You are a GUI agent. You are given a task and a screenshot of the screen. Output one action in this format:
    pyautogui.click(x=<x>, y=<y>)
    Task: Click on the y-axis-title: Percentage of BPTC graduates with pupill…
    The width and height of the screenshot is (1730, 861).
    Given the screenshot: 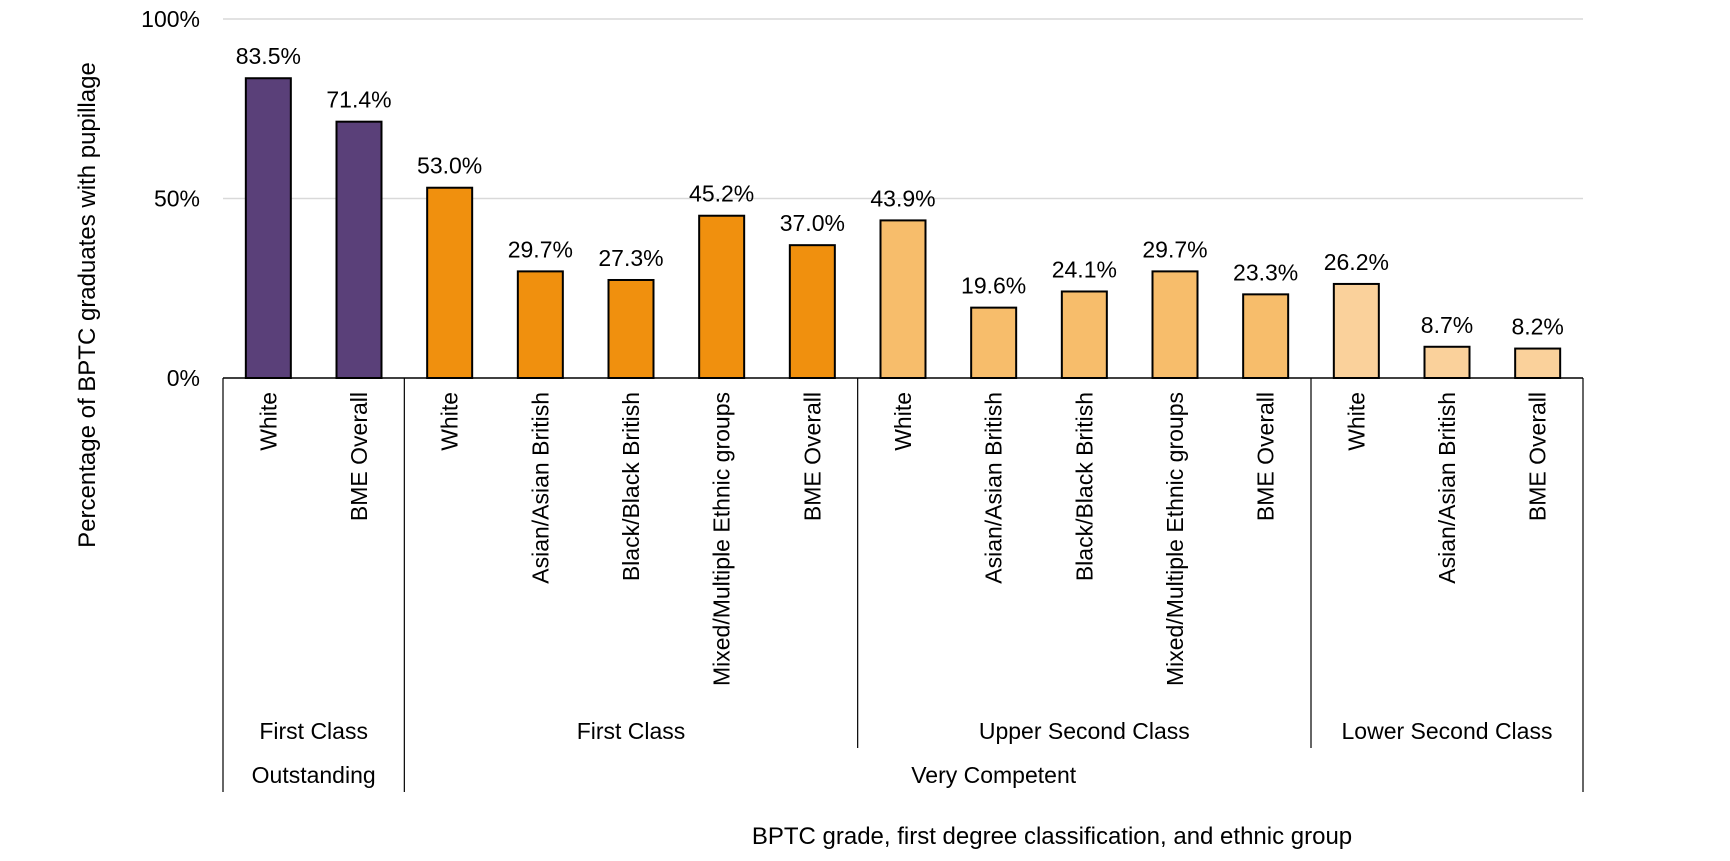 What is the action you would take?
    pyautogui.click(x=87, y=305)
    